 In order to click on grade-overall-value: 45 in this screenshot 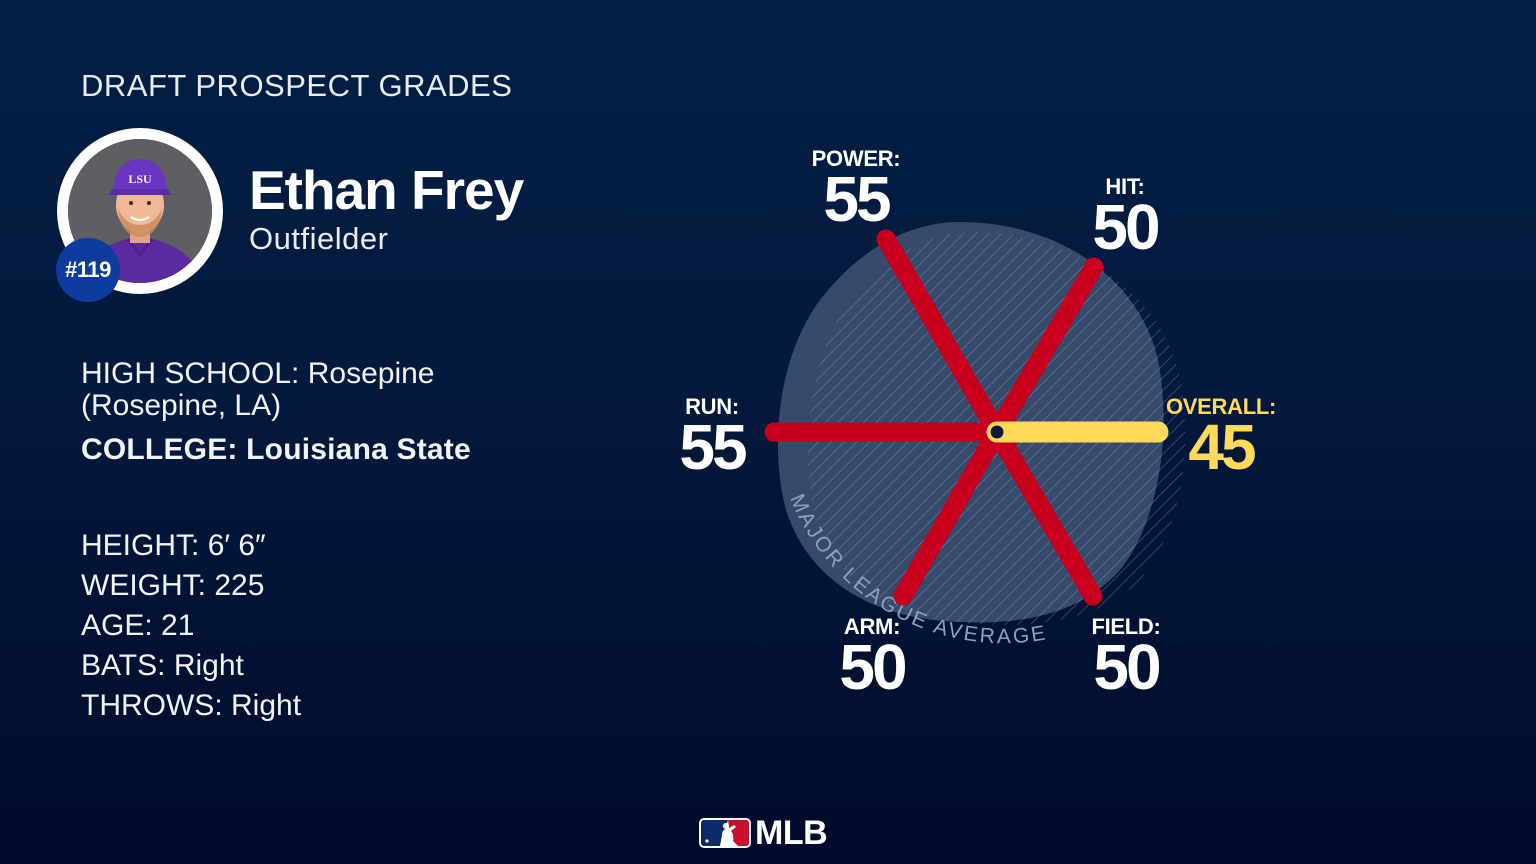, I will do `click(1222, 447)`.